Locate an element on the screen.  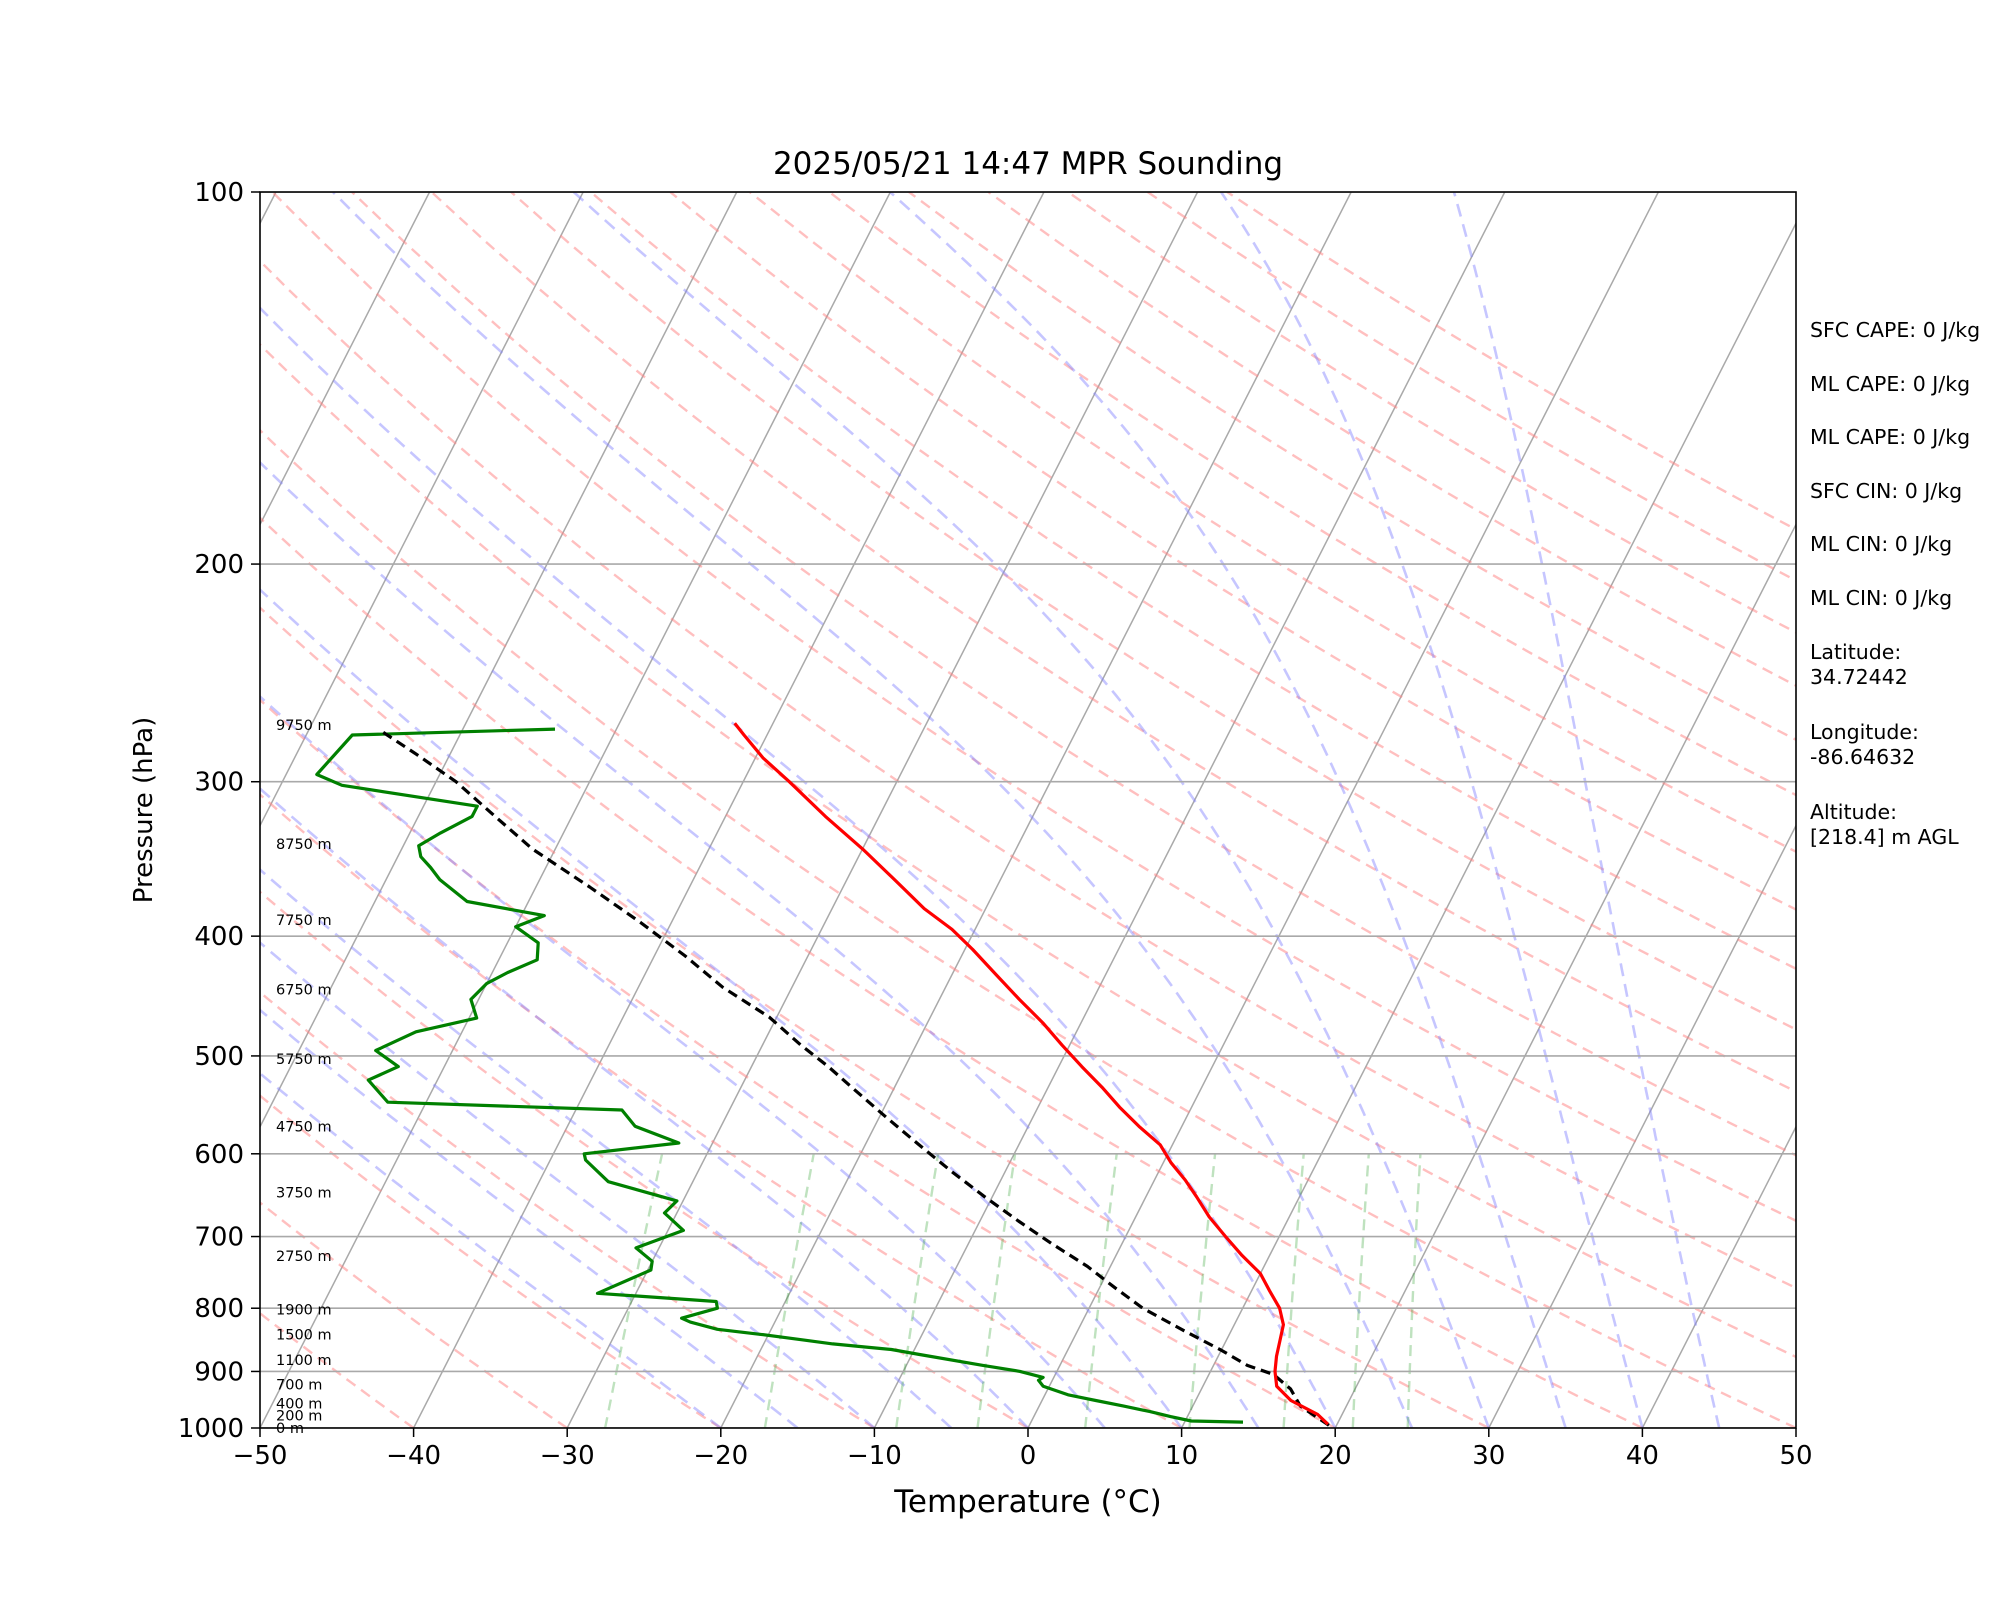
height-label: 700 m is located at coordinates (299, 1385).